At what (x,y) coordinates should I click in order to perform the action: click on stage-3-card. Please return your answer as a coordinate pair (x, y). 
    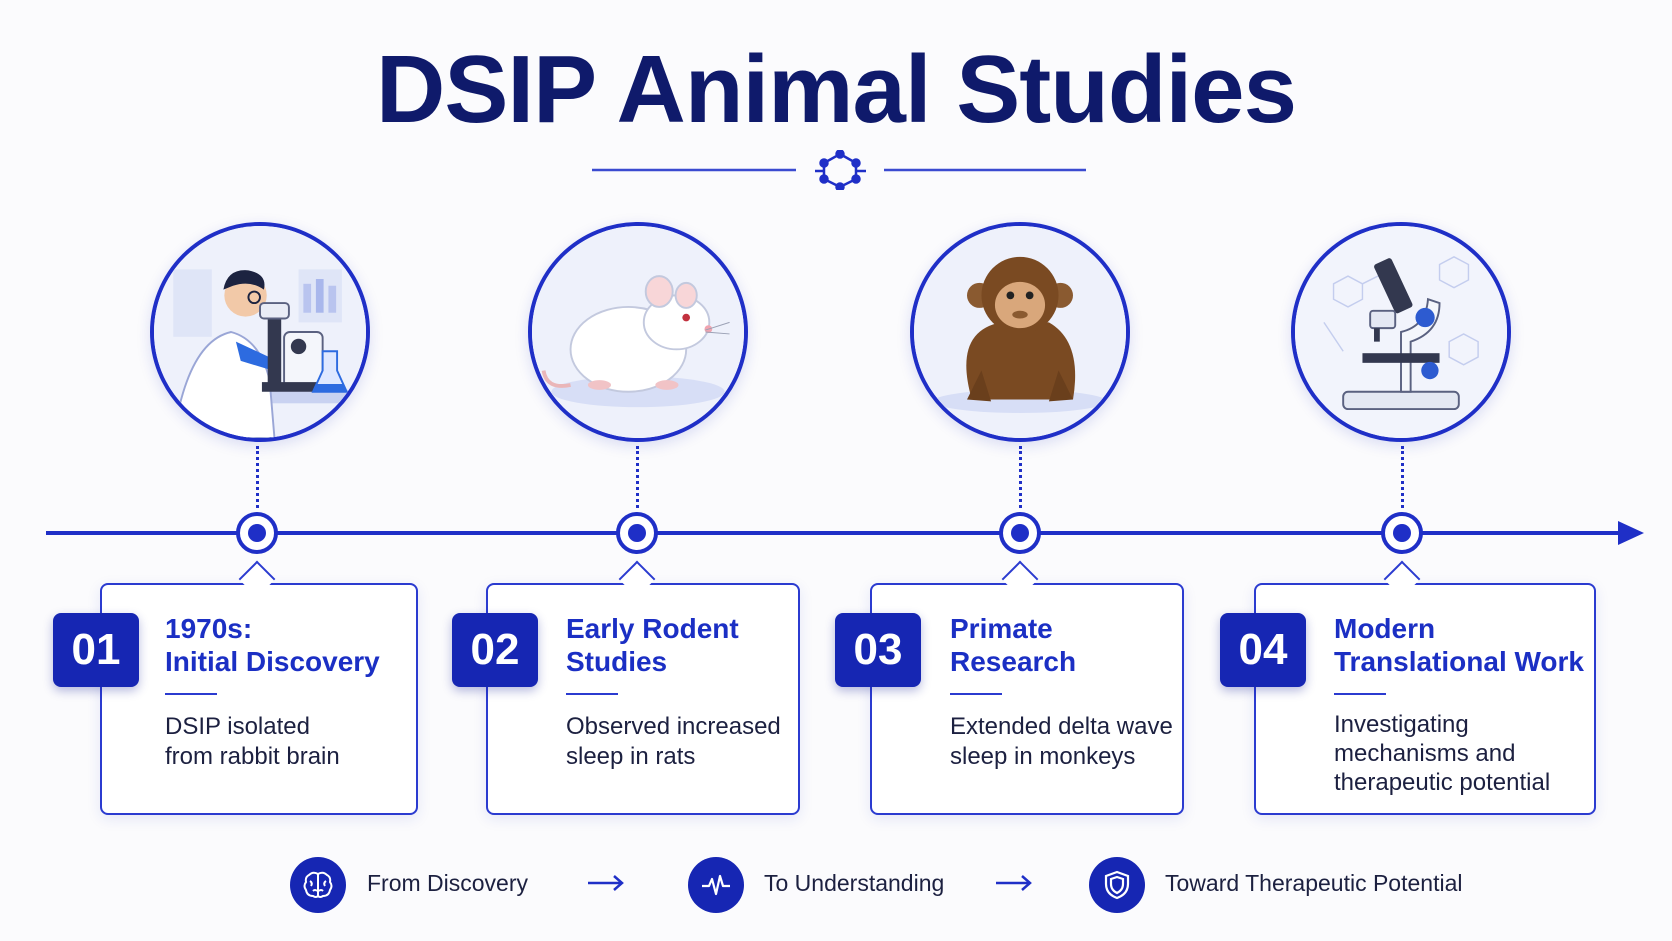
    Looking at the image, I should click on (1027, 699).